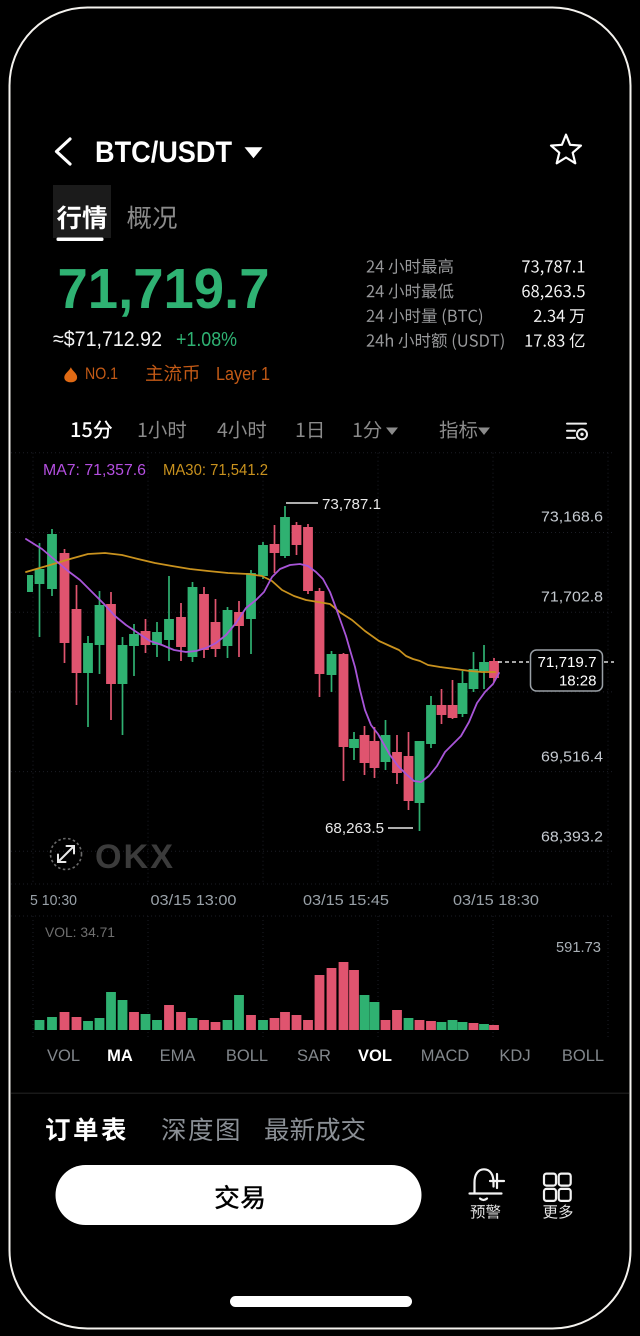 Image resolution: width=640 pixels, height=1336 pixels. Describe the element at coordinates (243, 374) in the screenshot. I see `svg-text: Layer 1` at that location.